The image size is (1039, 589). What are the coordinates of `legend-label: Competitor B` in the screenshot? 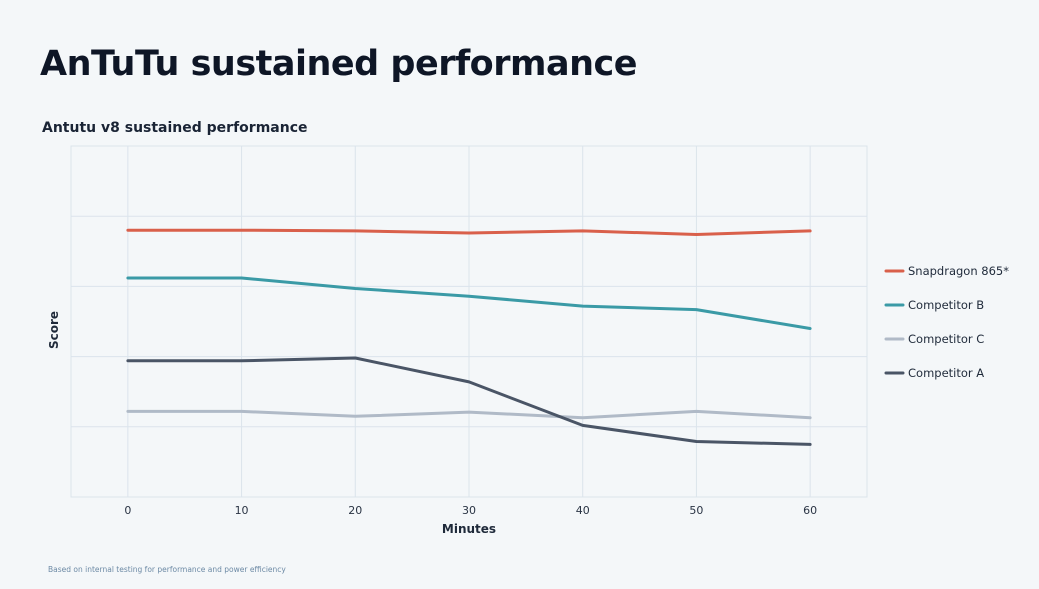 It's located at (946, 305).